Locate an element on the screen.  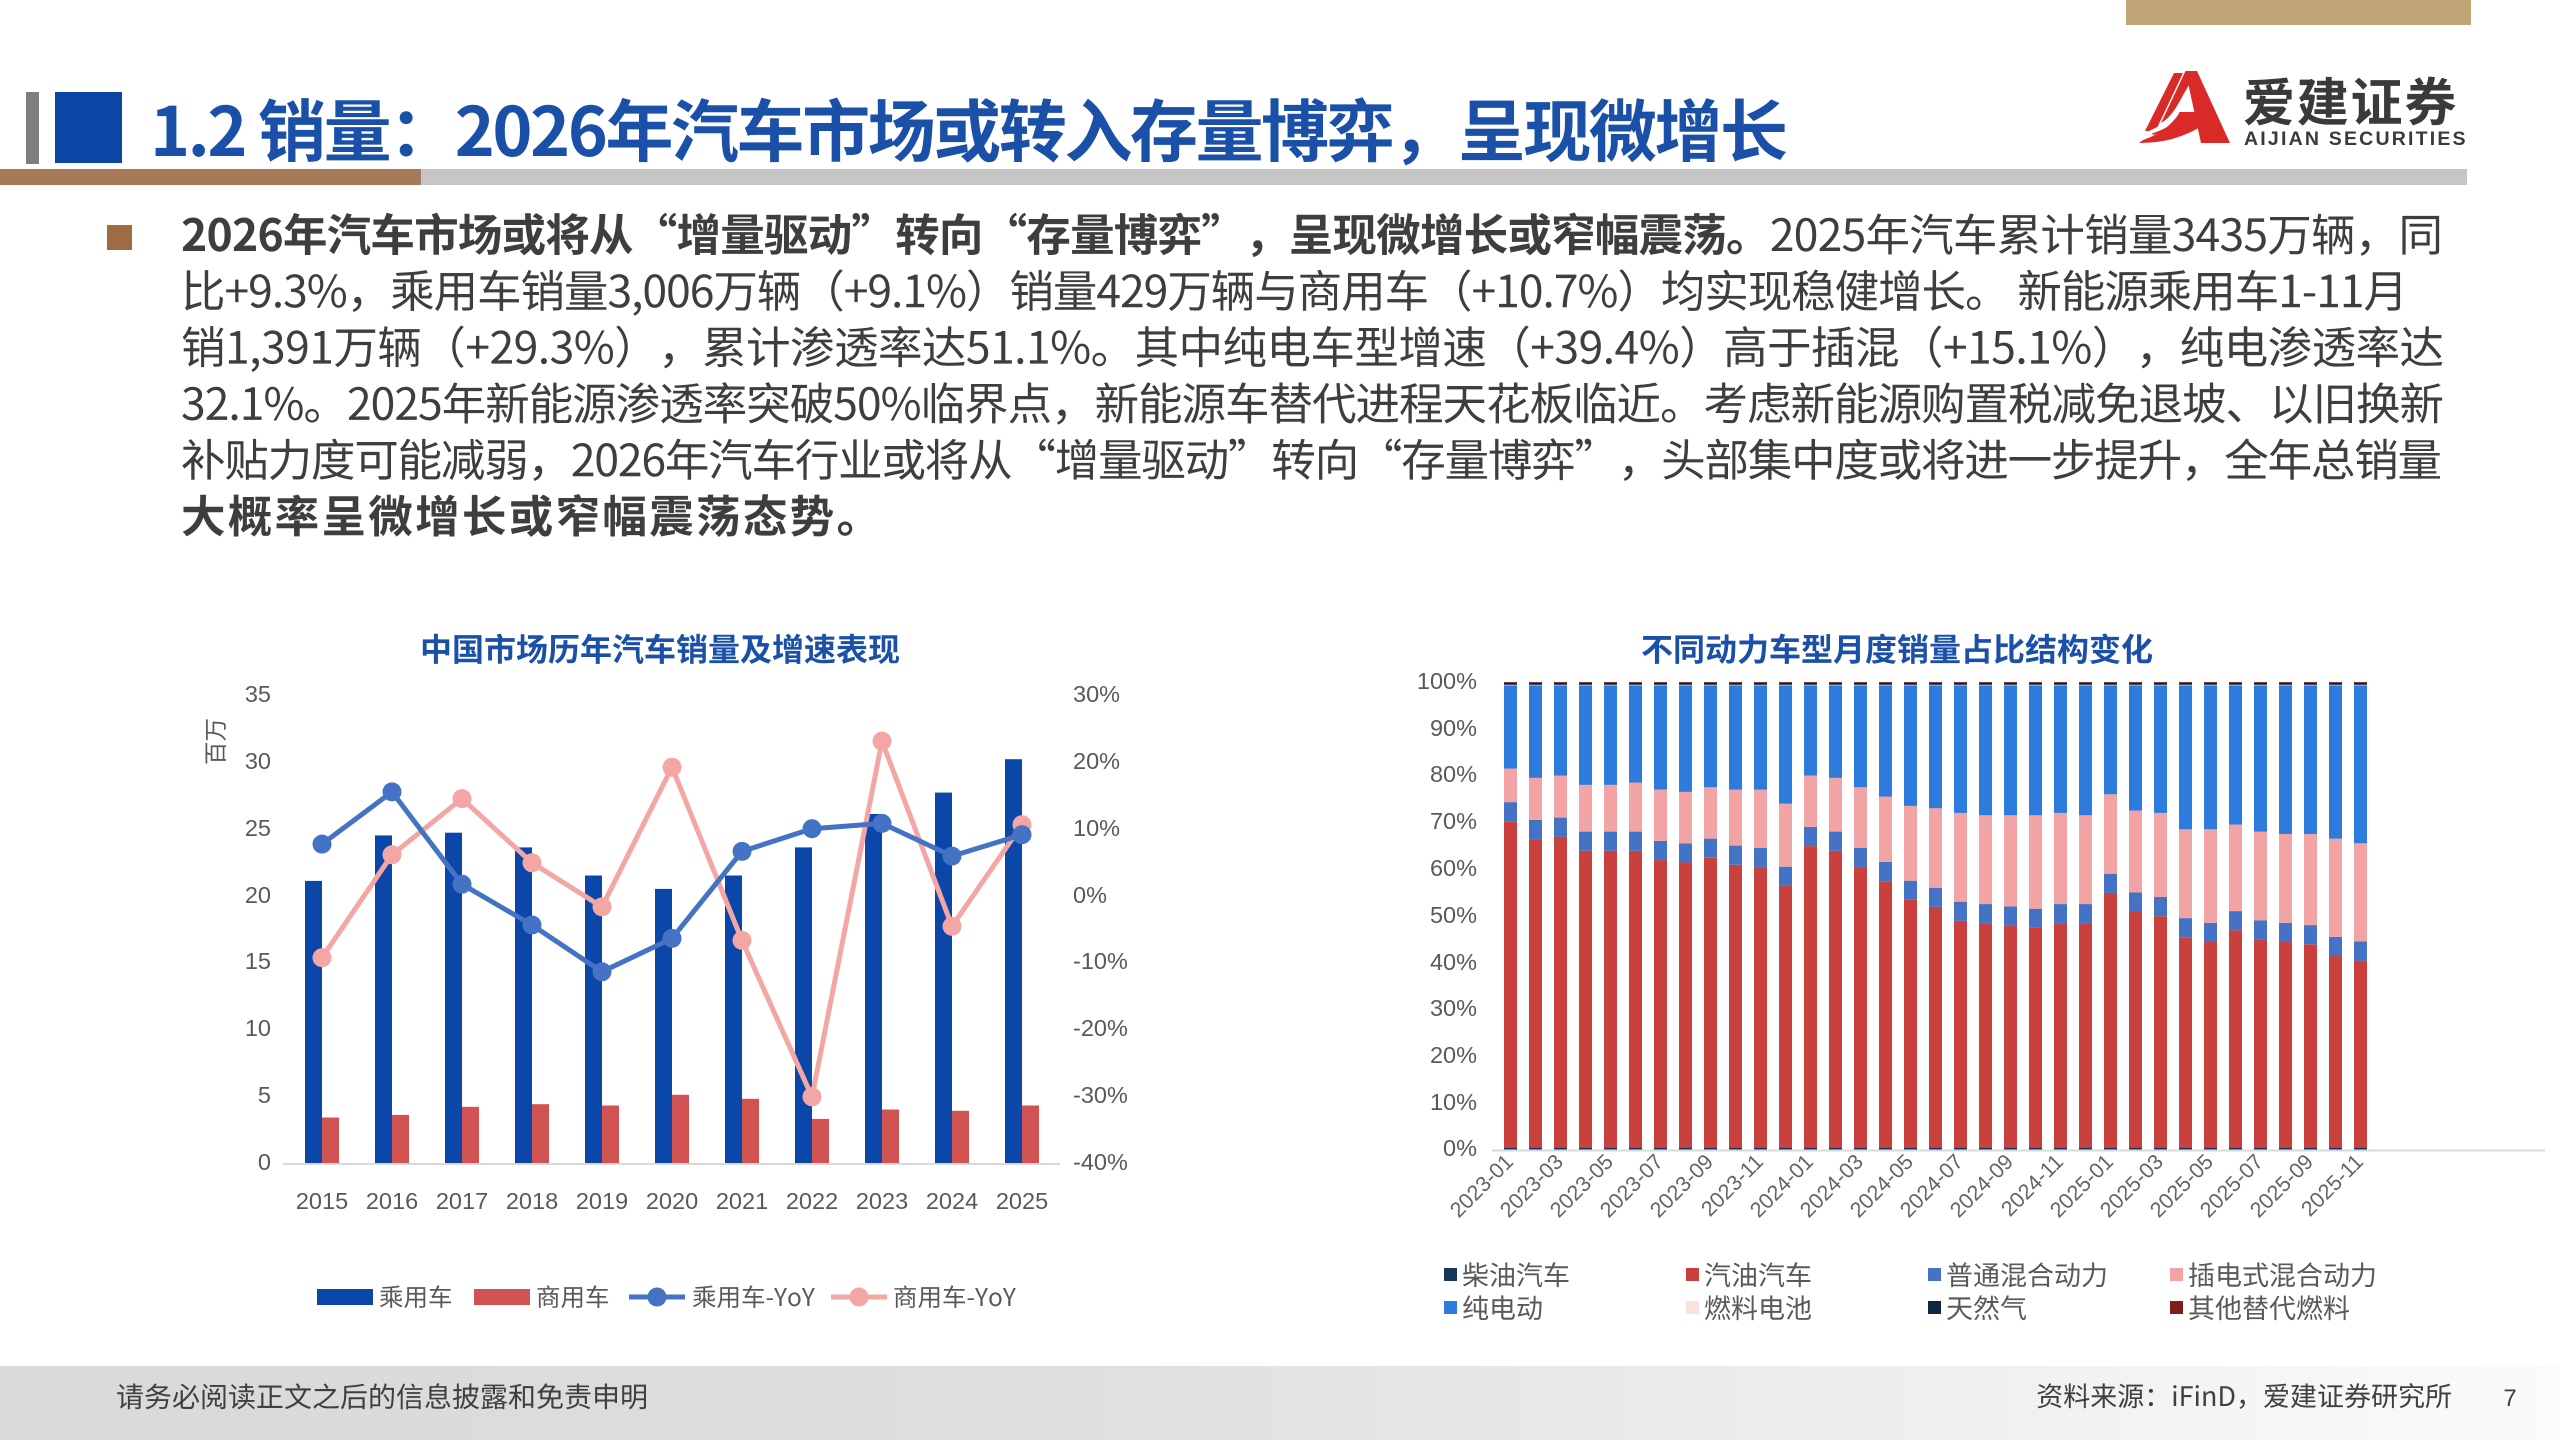
svg-text: 10 is located at coordinates (258, 1028).